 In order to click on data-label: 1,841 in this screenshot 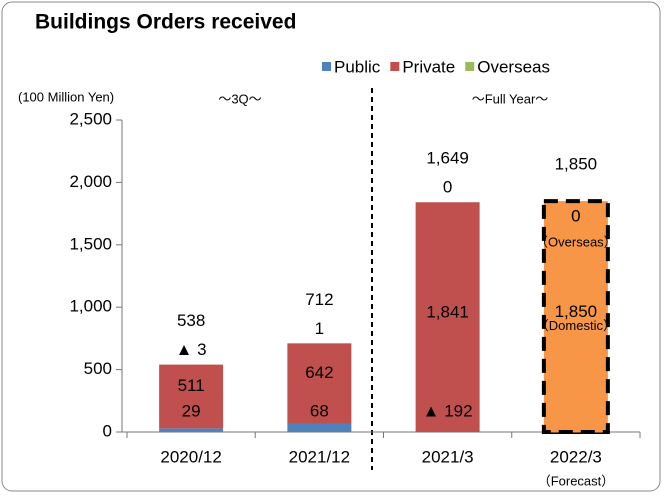, I will do `click(447, 312)`.